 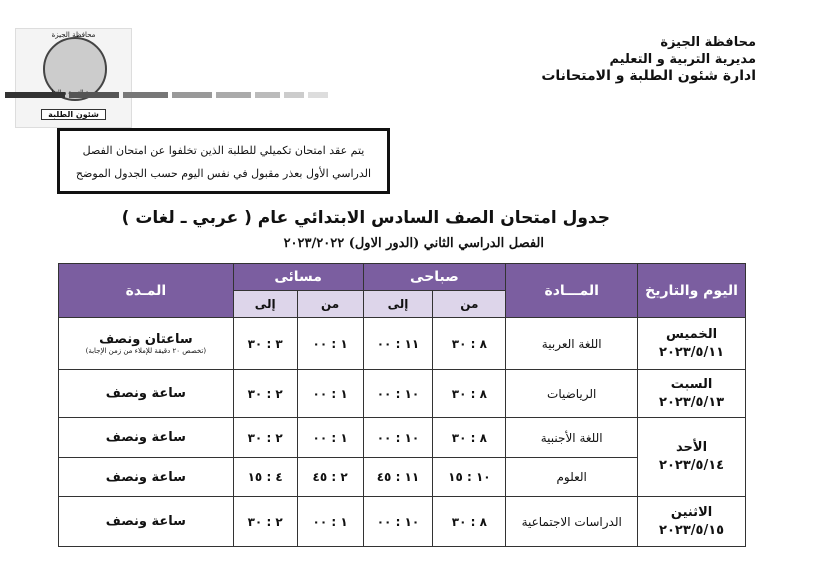 I want to click on evening-to-cell: ٤ : ١٥, so click(x=265, y=477).